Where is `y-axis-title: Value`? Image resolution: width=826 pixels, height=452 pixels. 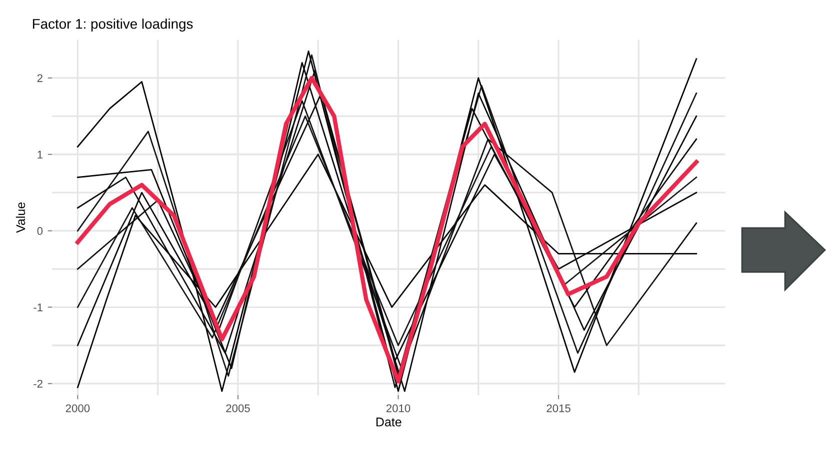 y-axis-title: Value is located at coordinates (21, 217).